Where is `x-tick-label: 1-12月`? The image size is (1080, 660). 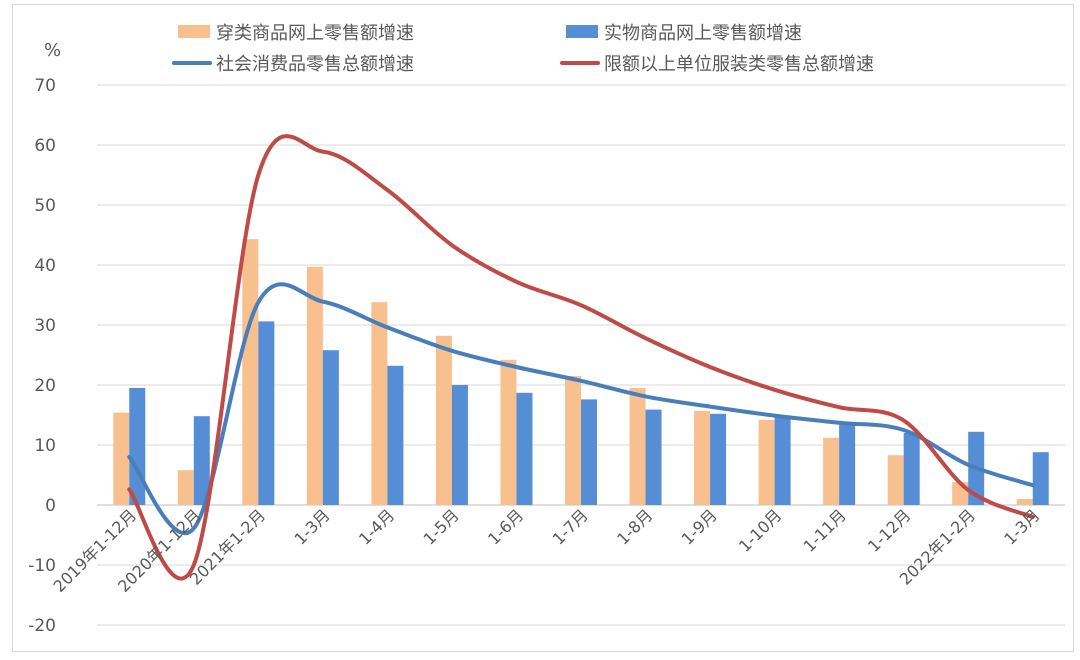 x-tick-label: 1-12月 is located at coordinates (889, 530).